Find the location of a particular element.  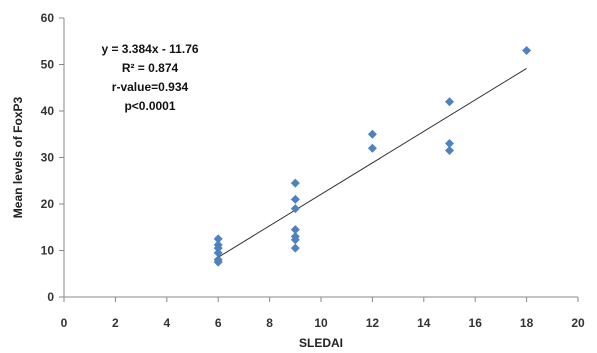

x-tick-label: 16 is located at coordinates (476, 323).